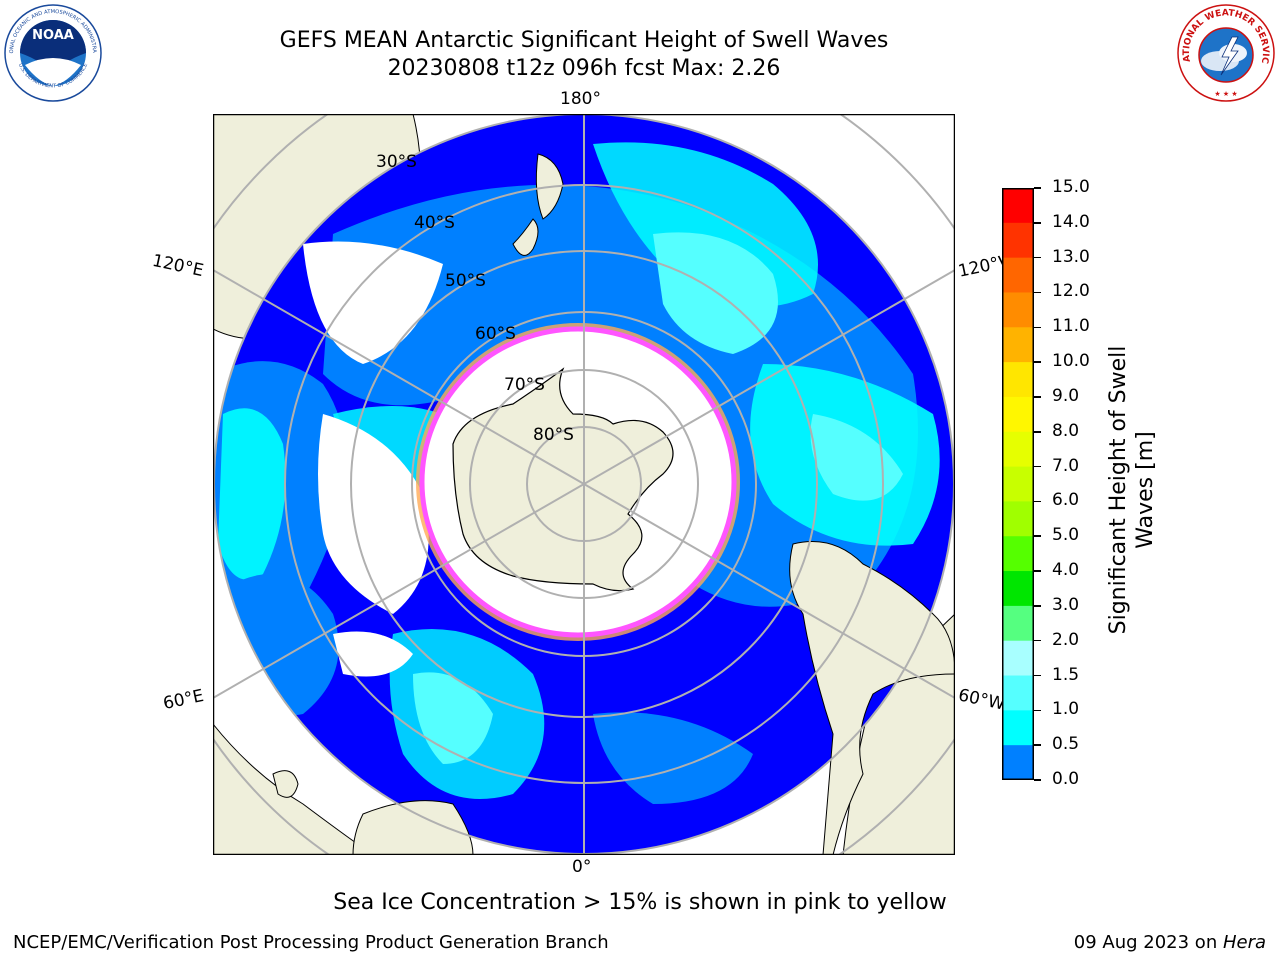 This screenshot has height=960, width=1280. What do you see at coordinates (495, 334) in the screenshot?
I see `lat-label-60s: 60°S` at bounding box center [495, 334].